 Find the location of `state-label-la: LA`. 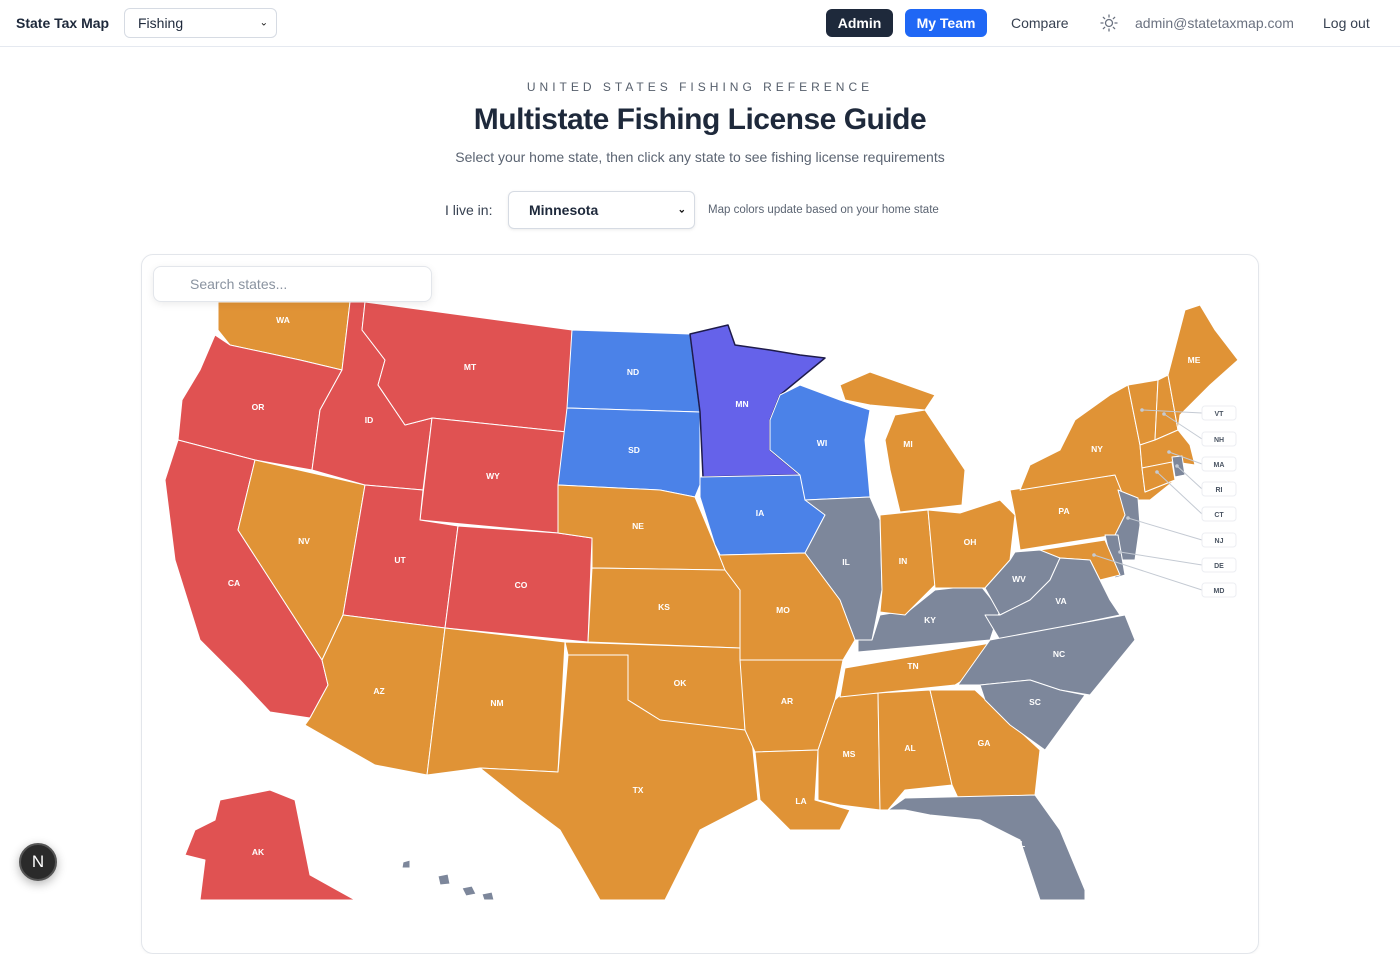

state-label-la: LA is located at coordinates (800, 801).